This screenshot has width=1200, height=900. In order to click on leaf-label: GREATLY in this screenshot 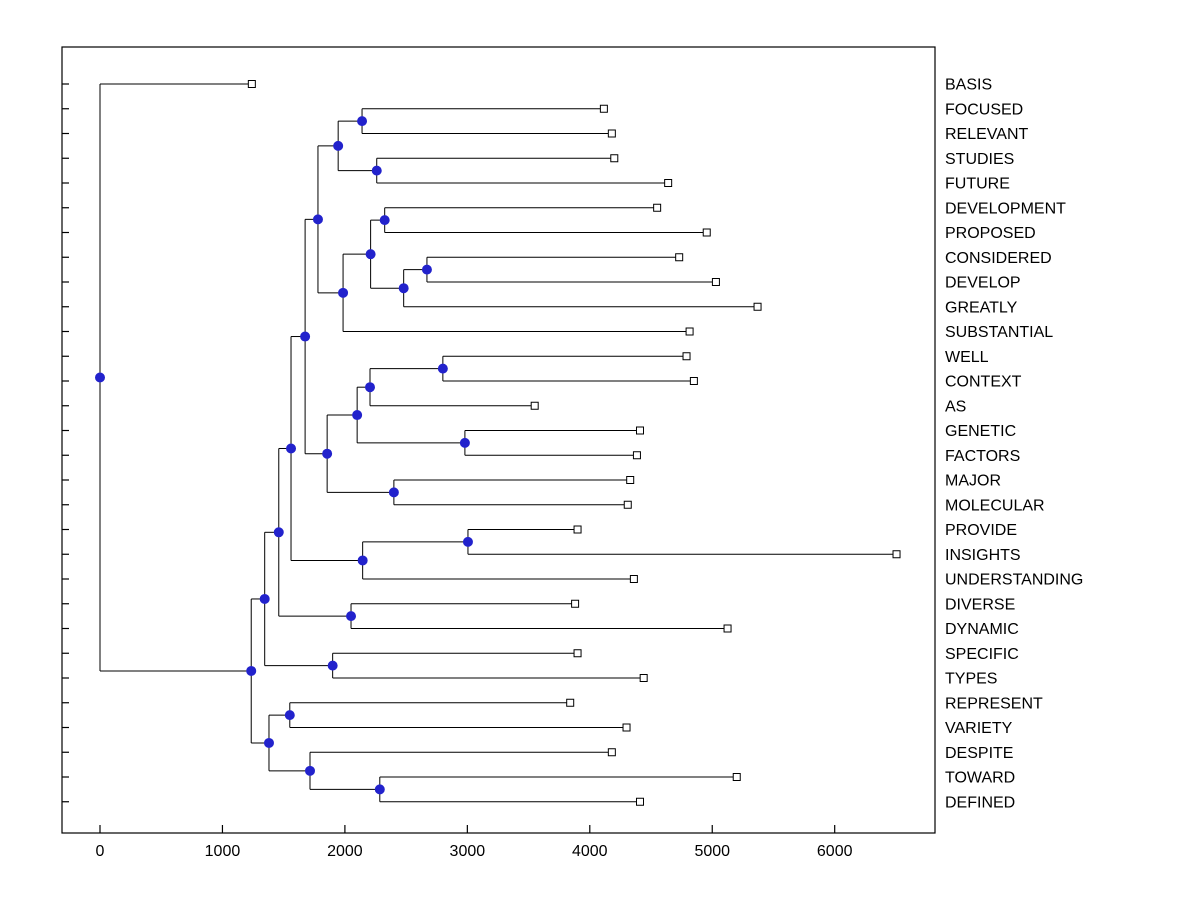, I will do `click(981, 307)`.